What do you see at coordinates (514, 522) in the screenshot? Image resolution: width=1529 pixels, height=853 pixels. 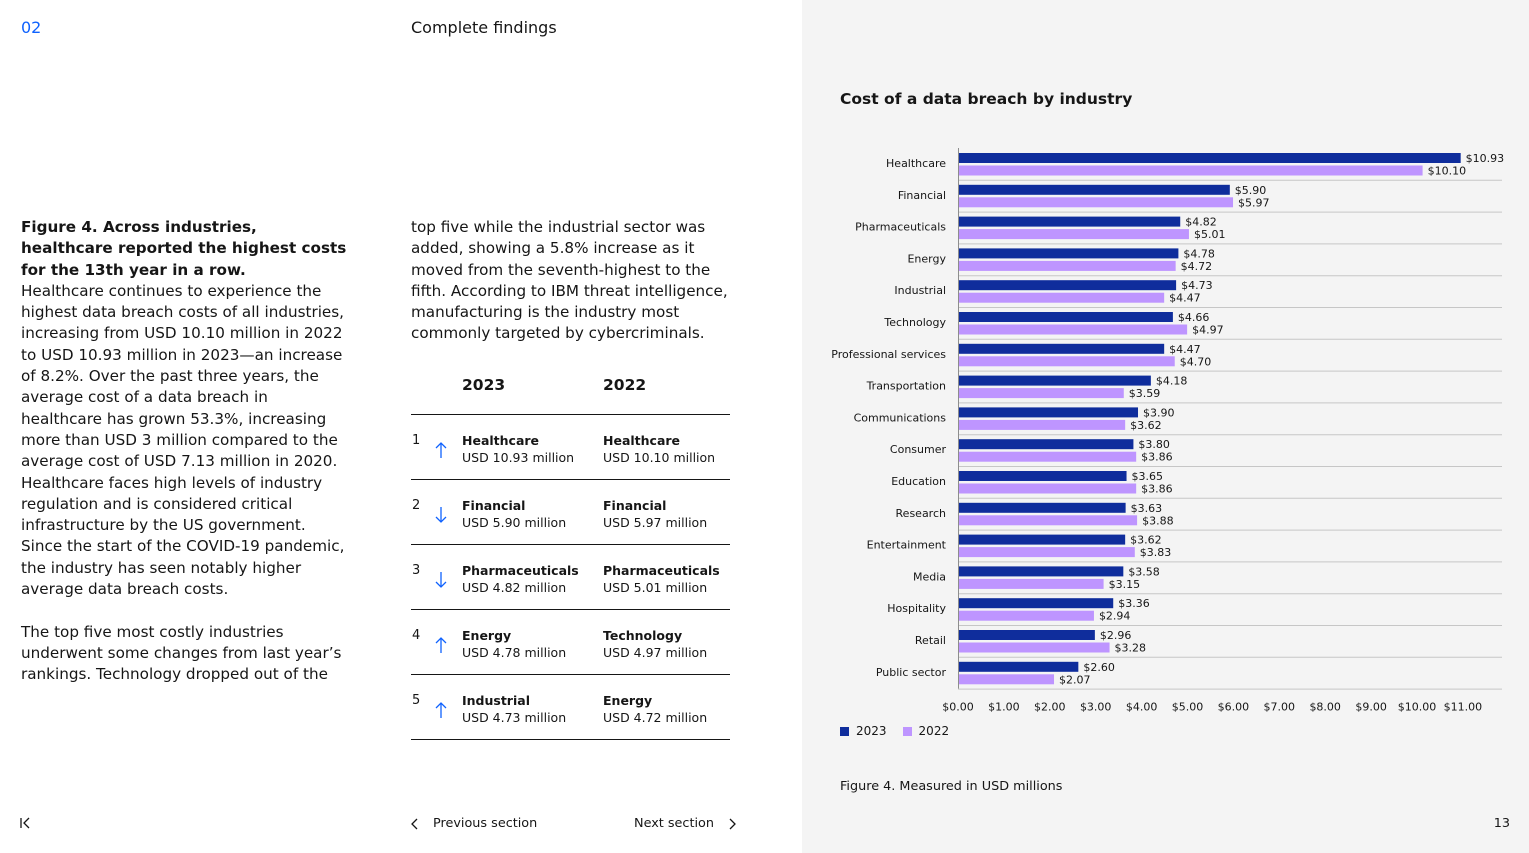 I see `cost-value-2023: USD 5.90 million` at bounding box center [514, 522].